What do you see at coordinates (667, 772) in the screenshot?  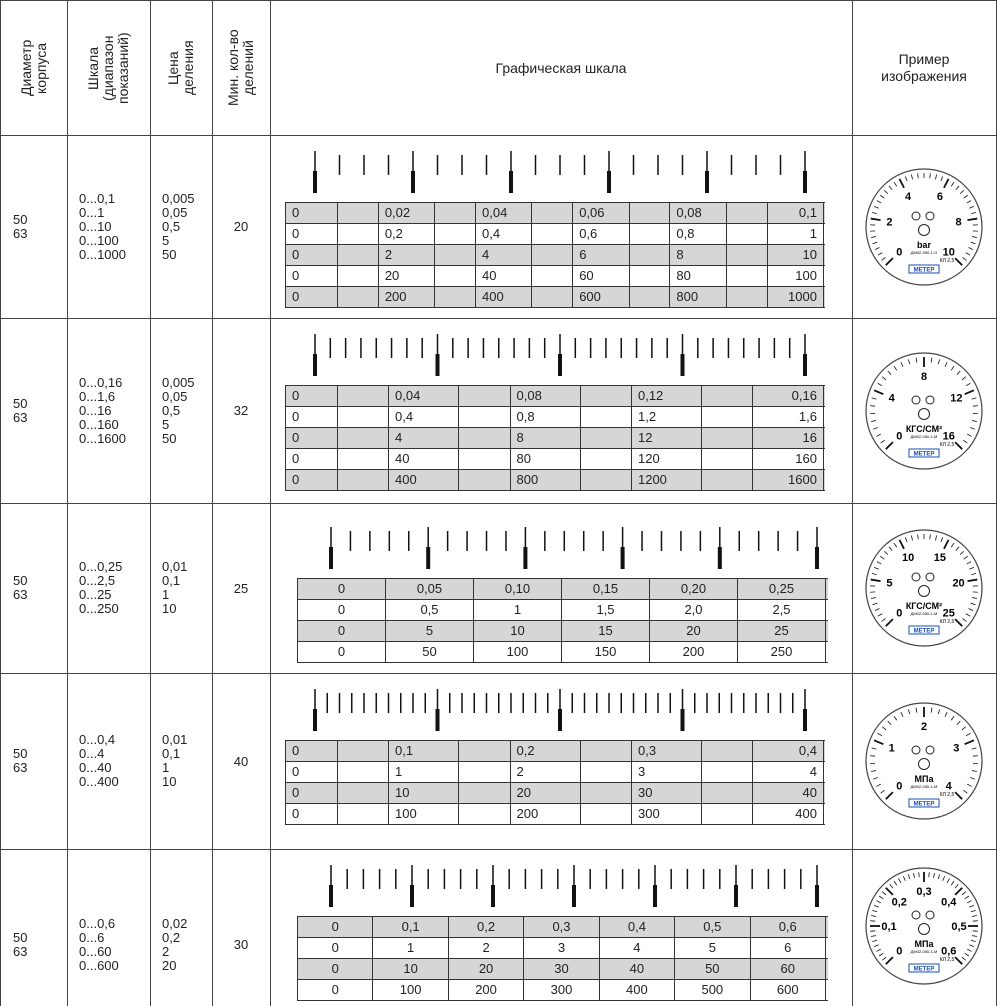 I see `value-cell: 3` at bounding box center [667, 772].